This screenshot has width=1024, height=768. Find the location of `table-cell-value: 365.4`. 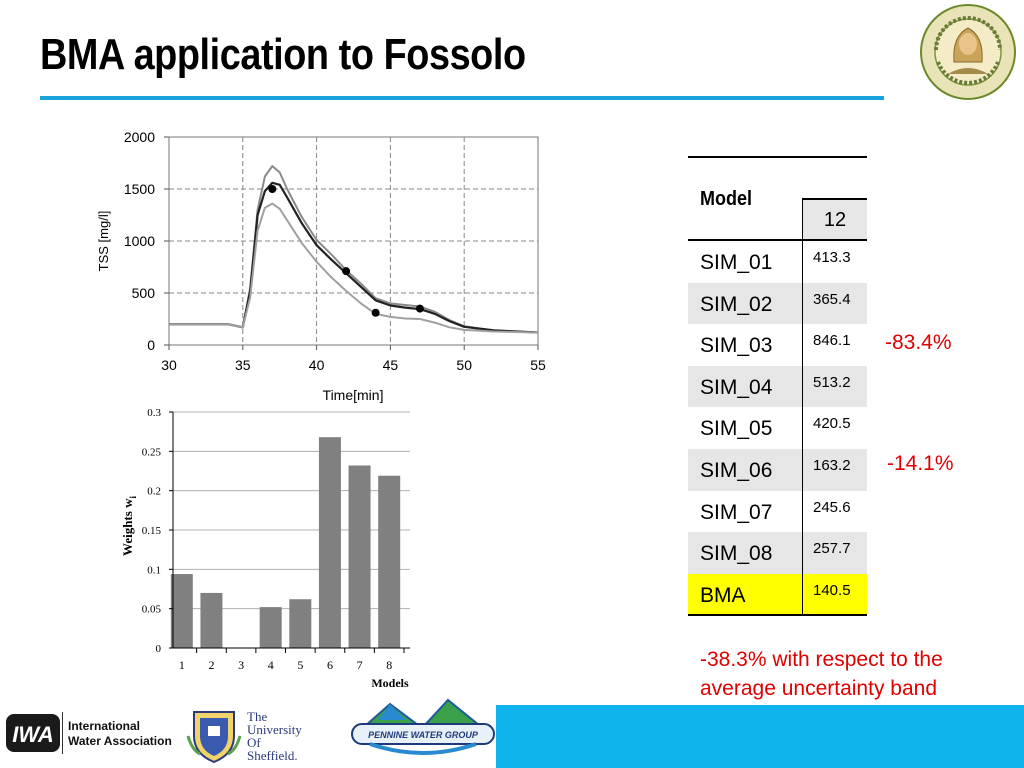

table-cell-value: 365.4 is located at coordinates (832, 299).